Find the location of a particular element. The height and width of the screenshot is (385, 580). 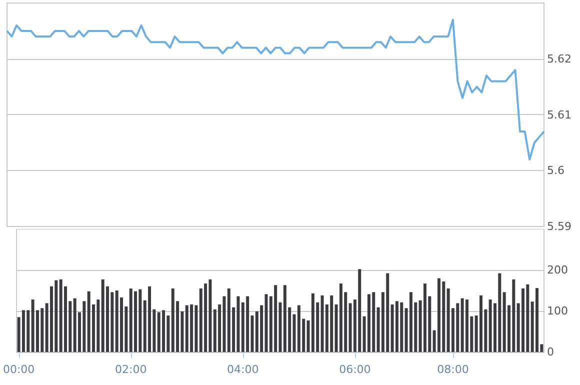

x-tick-label: 06:00 is located at coordinates (355, 369).